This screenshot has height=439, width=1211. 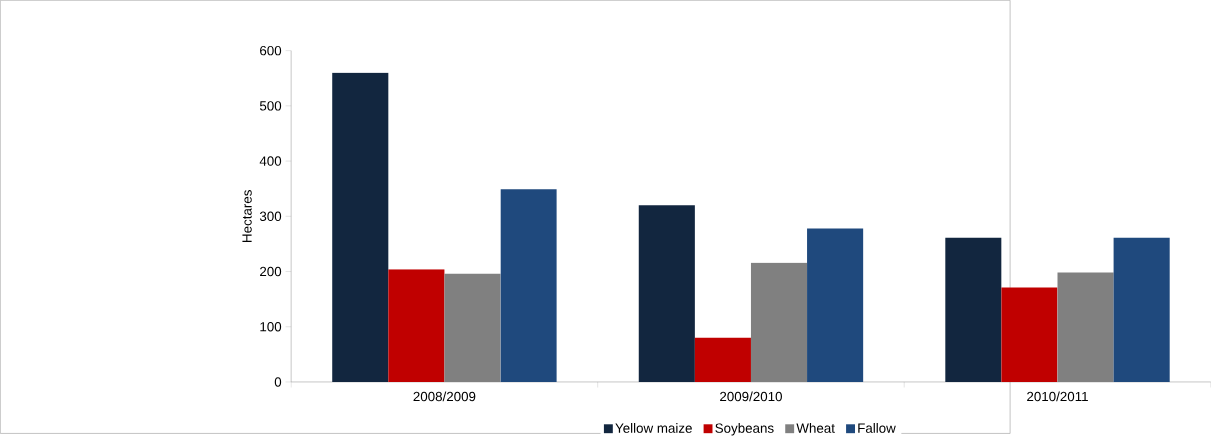 I want to click on legend-label: Soybeans, so click(x=744, y=429).